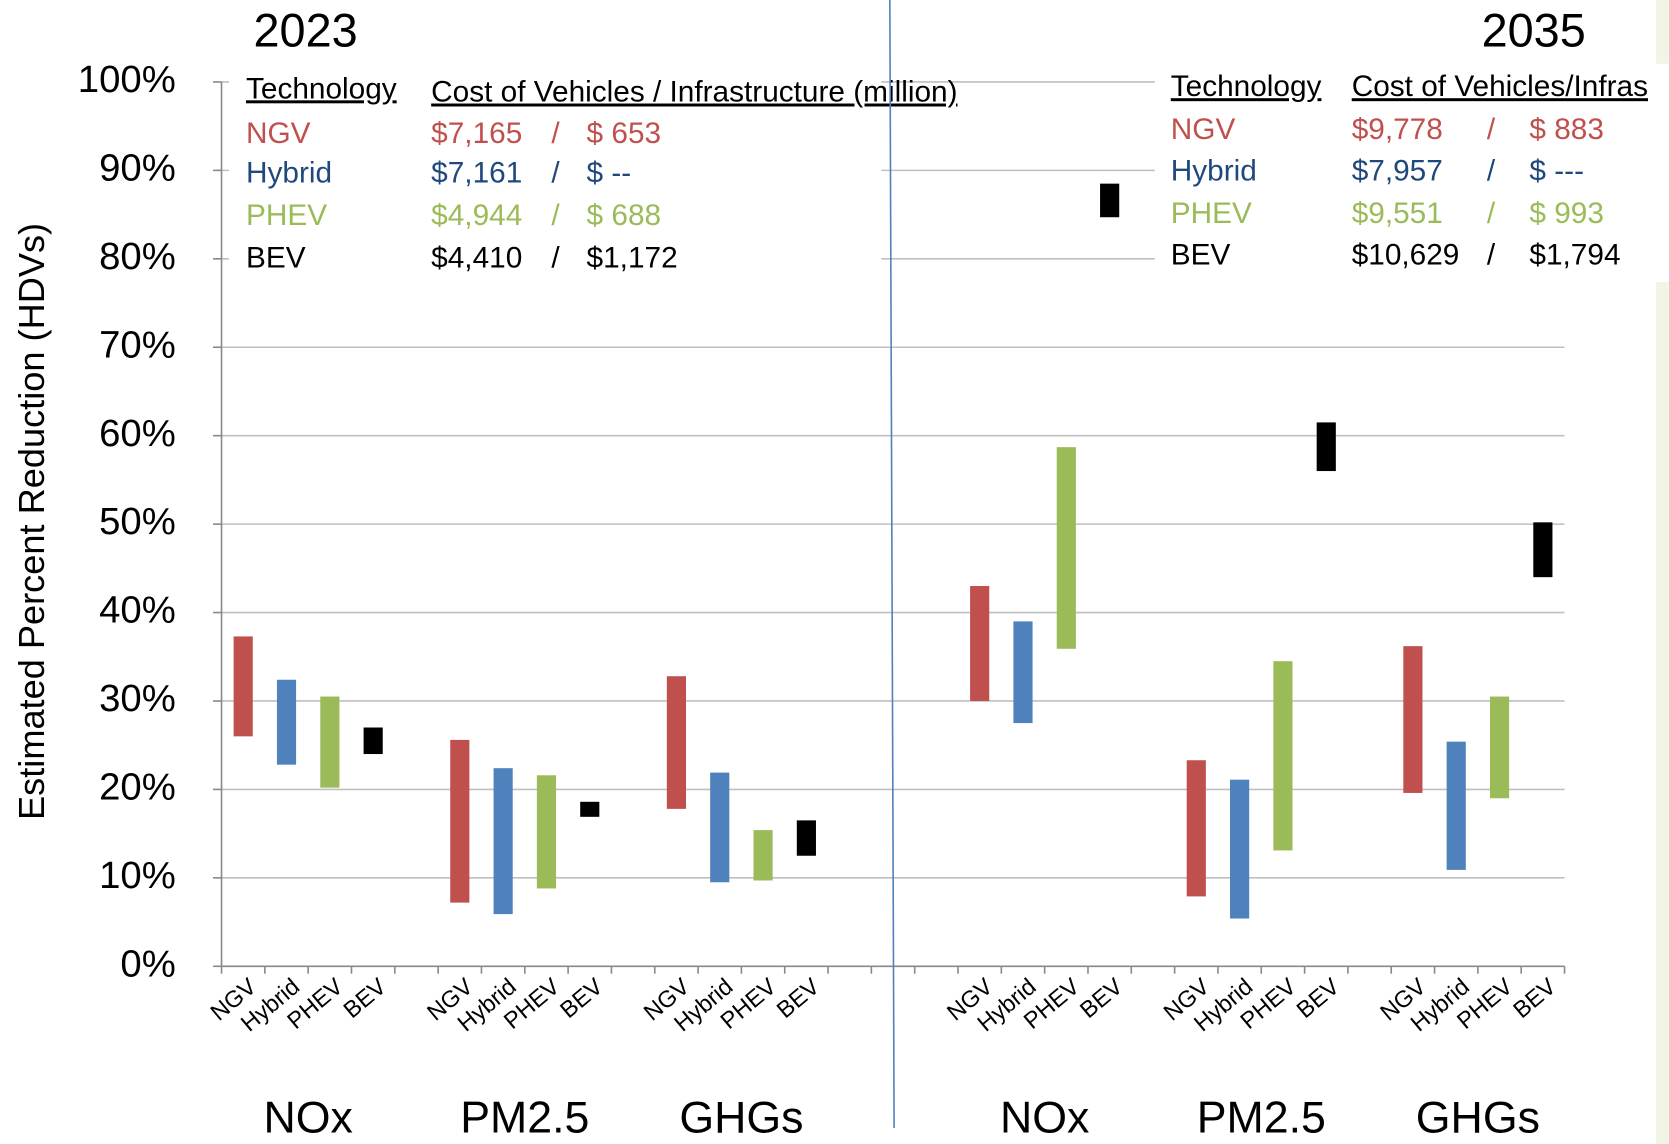 The height and width of the screenshot is (1144, 1669). I want to click on table-cell: $4,410, so click(476, 258).